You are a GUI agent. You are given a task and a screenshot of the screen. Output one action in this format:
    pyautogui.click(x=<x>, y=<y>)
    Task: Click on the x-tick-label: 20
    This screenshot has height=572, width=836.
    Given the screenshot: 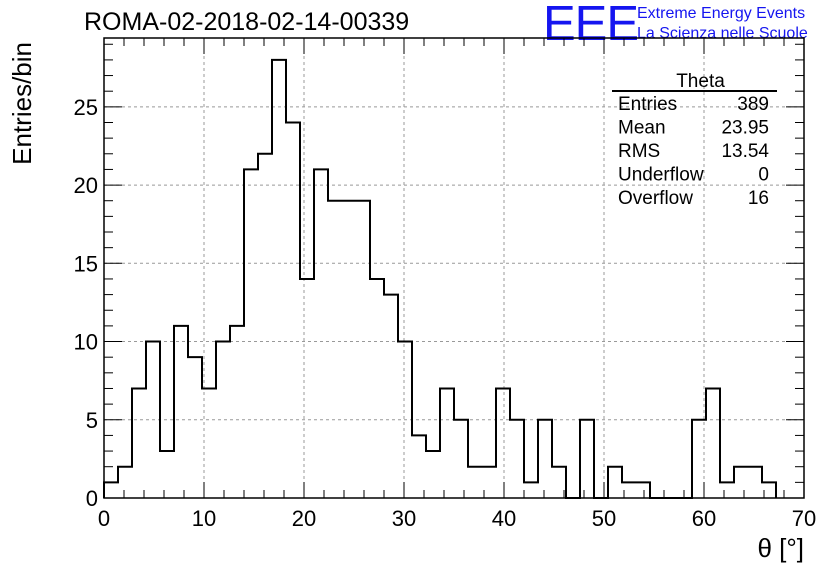 What is the action you would take?
    pyautogui.click(x=304, y=518)
    